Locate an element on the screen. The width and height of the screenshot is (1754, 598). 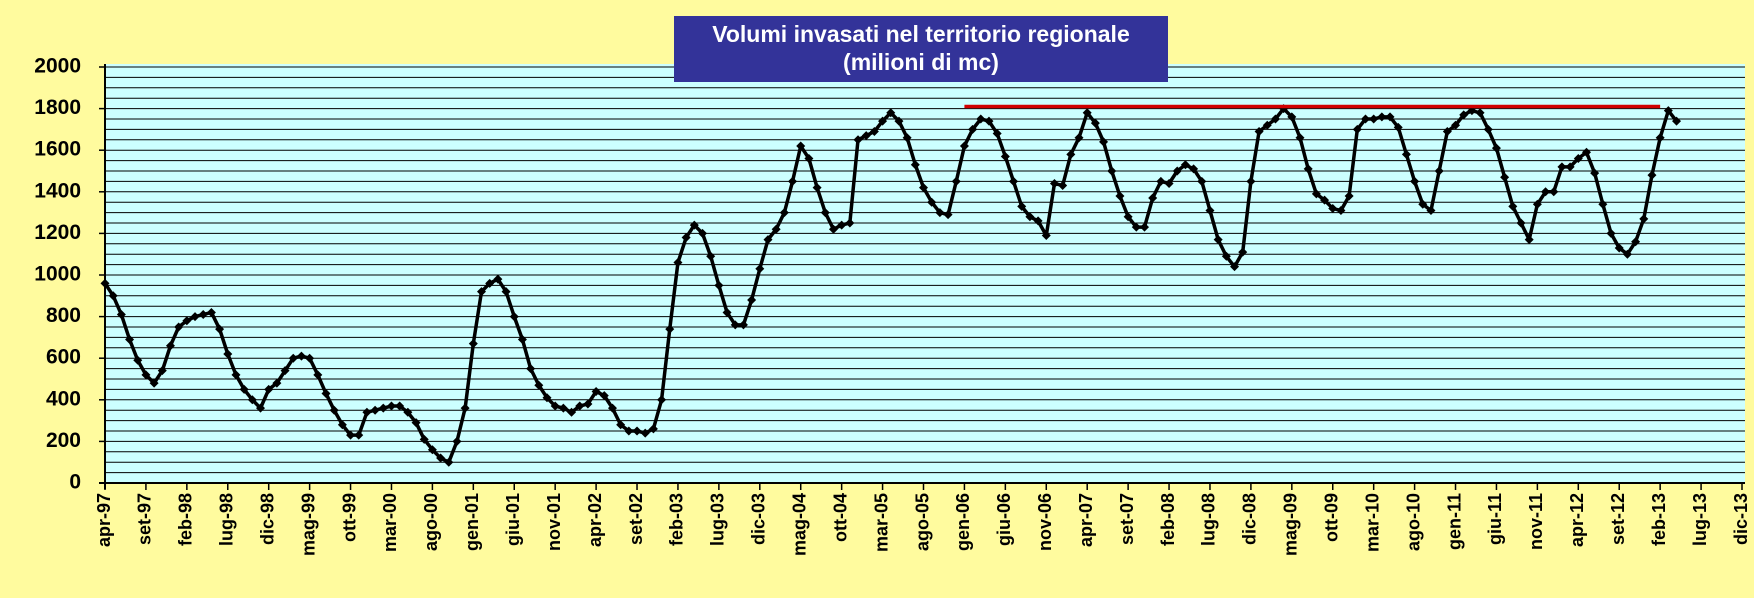
x-tick-label: giu-11 is located at coordinates (1495, 519).